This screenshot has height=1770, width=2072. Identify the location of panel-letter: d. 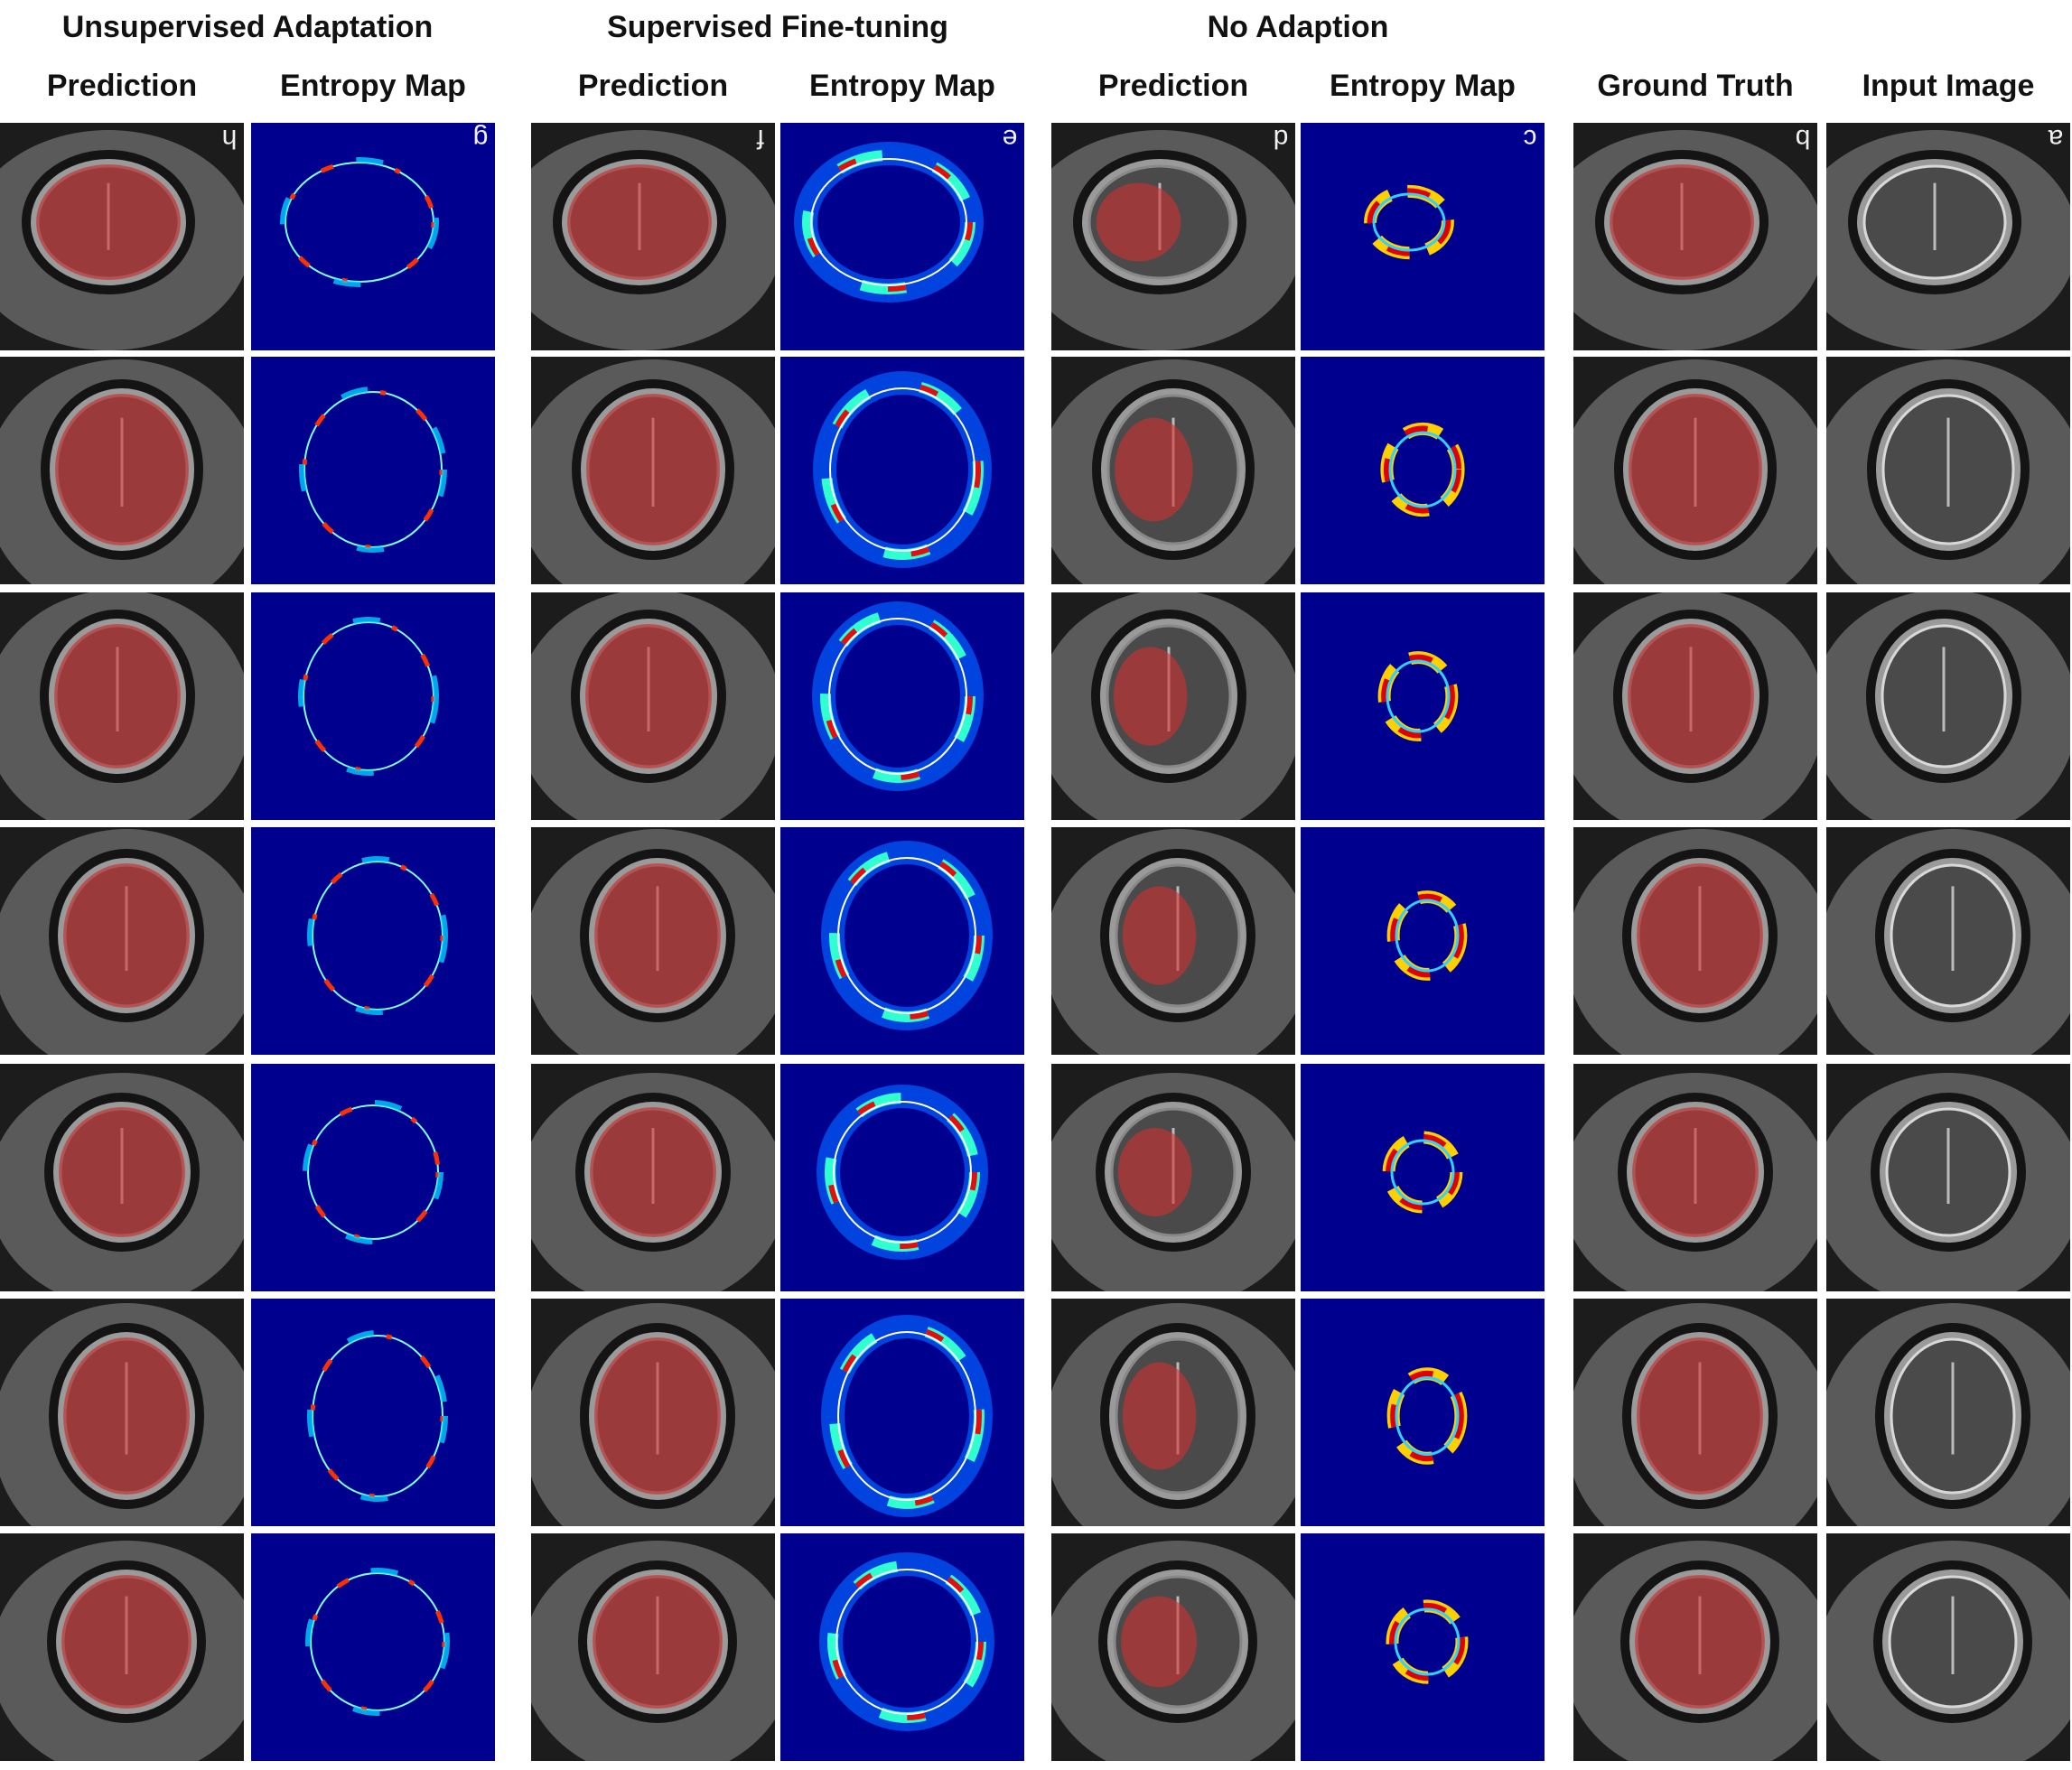
(1281, 139).